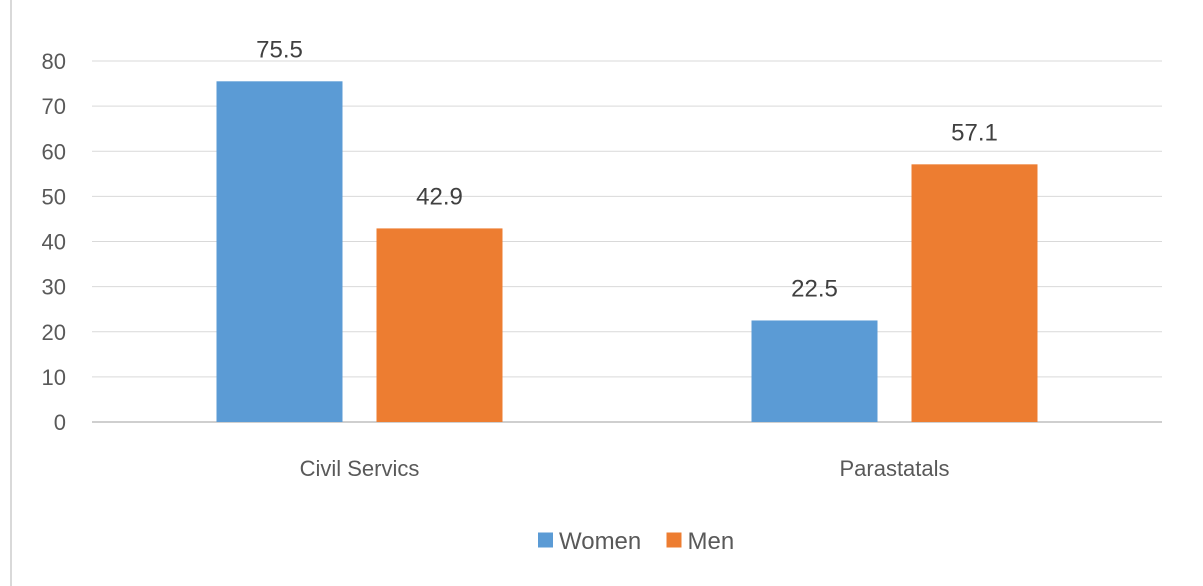  What do you see at coordinates (545, 540) in the screenshot?
I see `legend-swatch-women` at bounding box center [545, 540].